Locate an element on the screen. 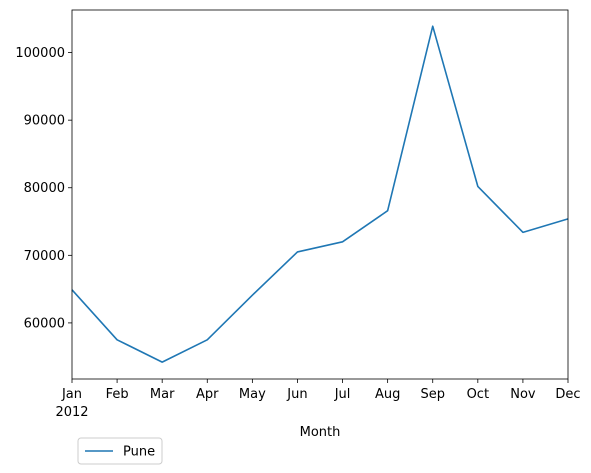 The width and height of the screenshot is (591, 473). x-tick-label-feb: Feb is located at coordinates (117, 394).